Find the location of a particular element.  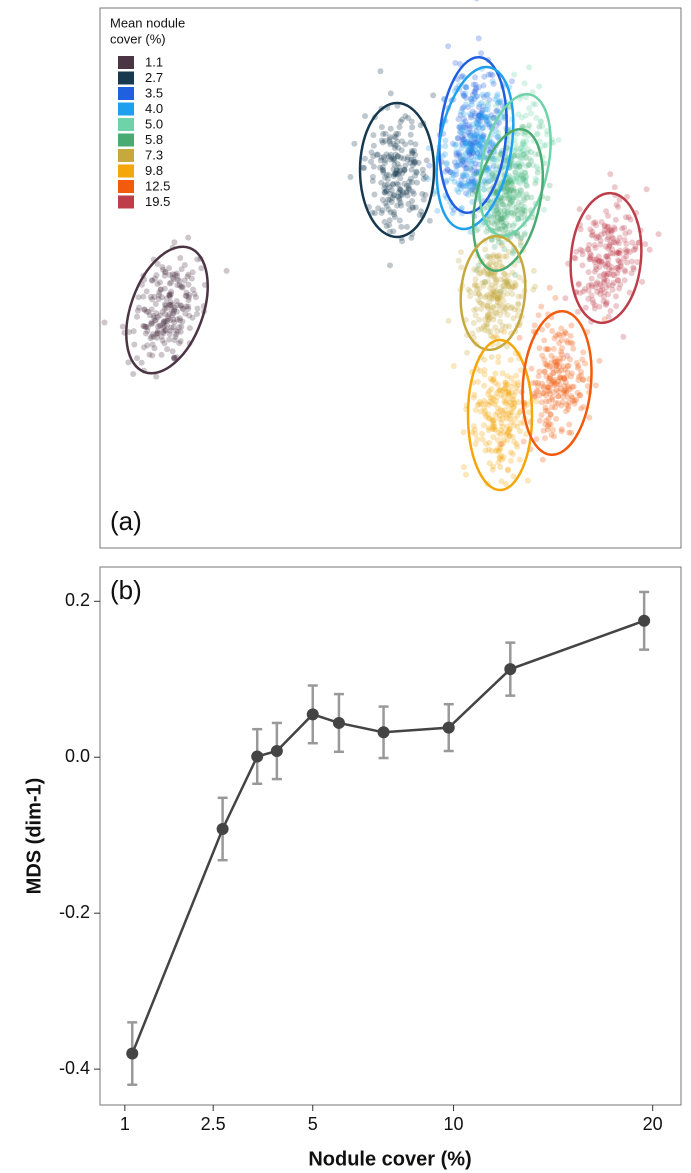

panel-label: (b) is located at coordinates (126, 590).